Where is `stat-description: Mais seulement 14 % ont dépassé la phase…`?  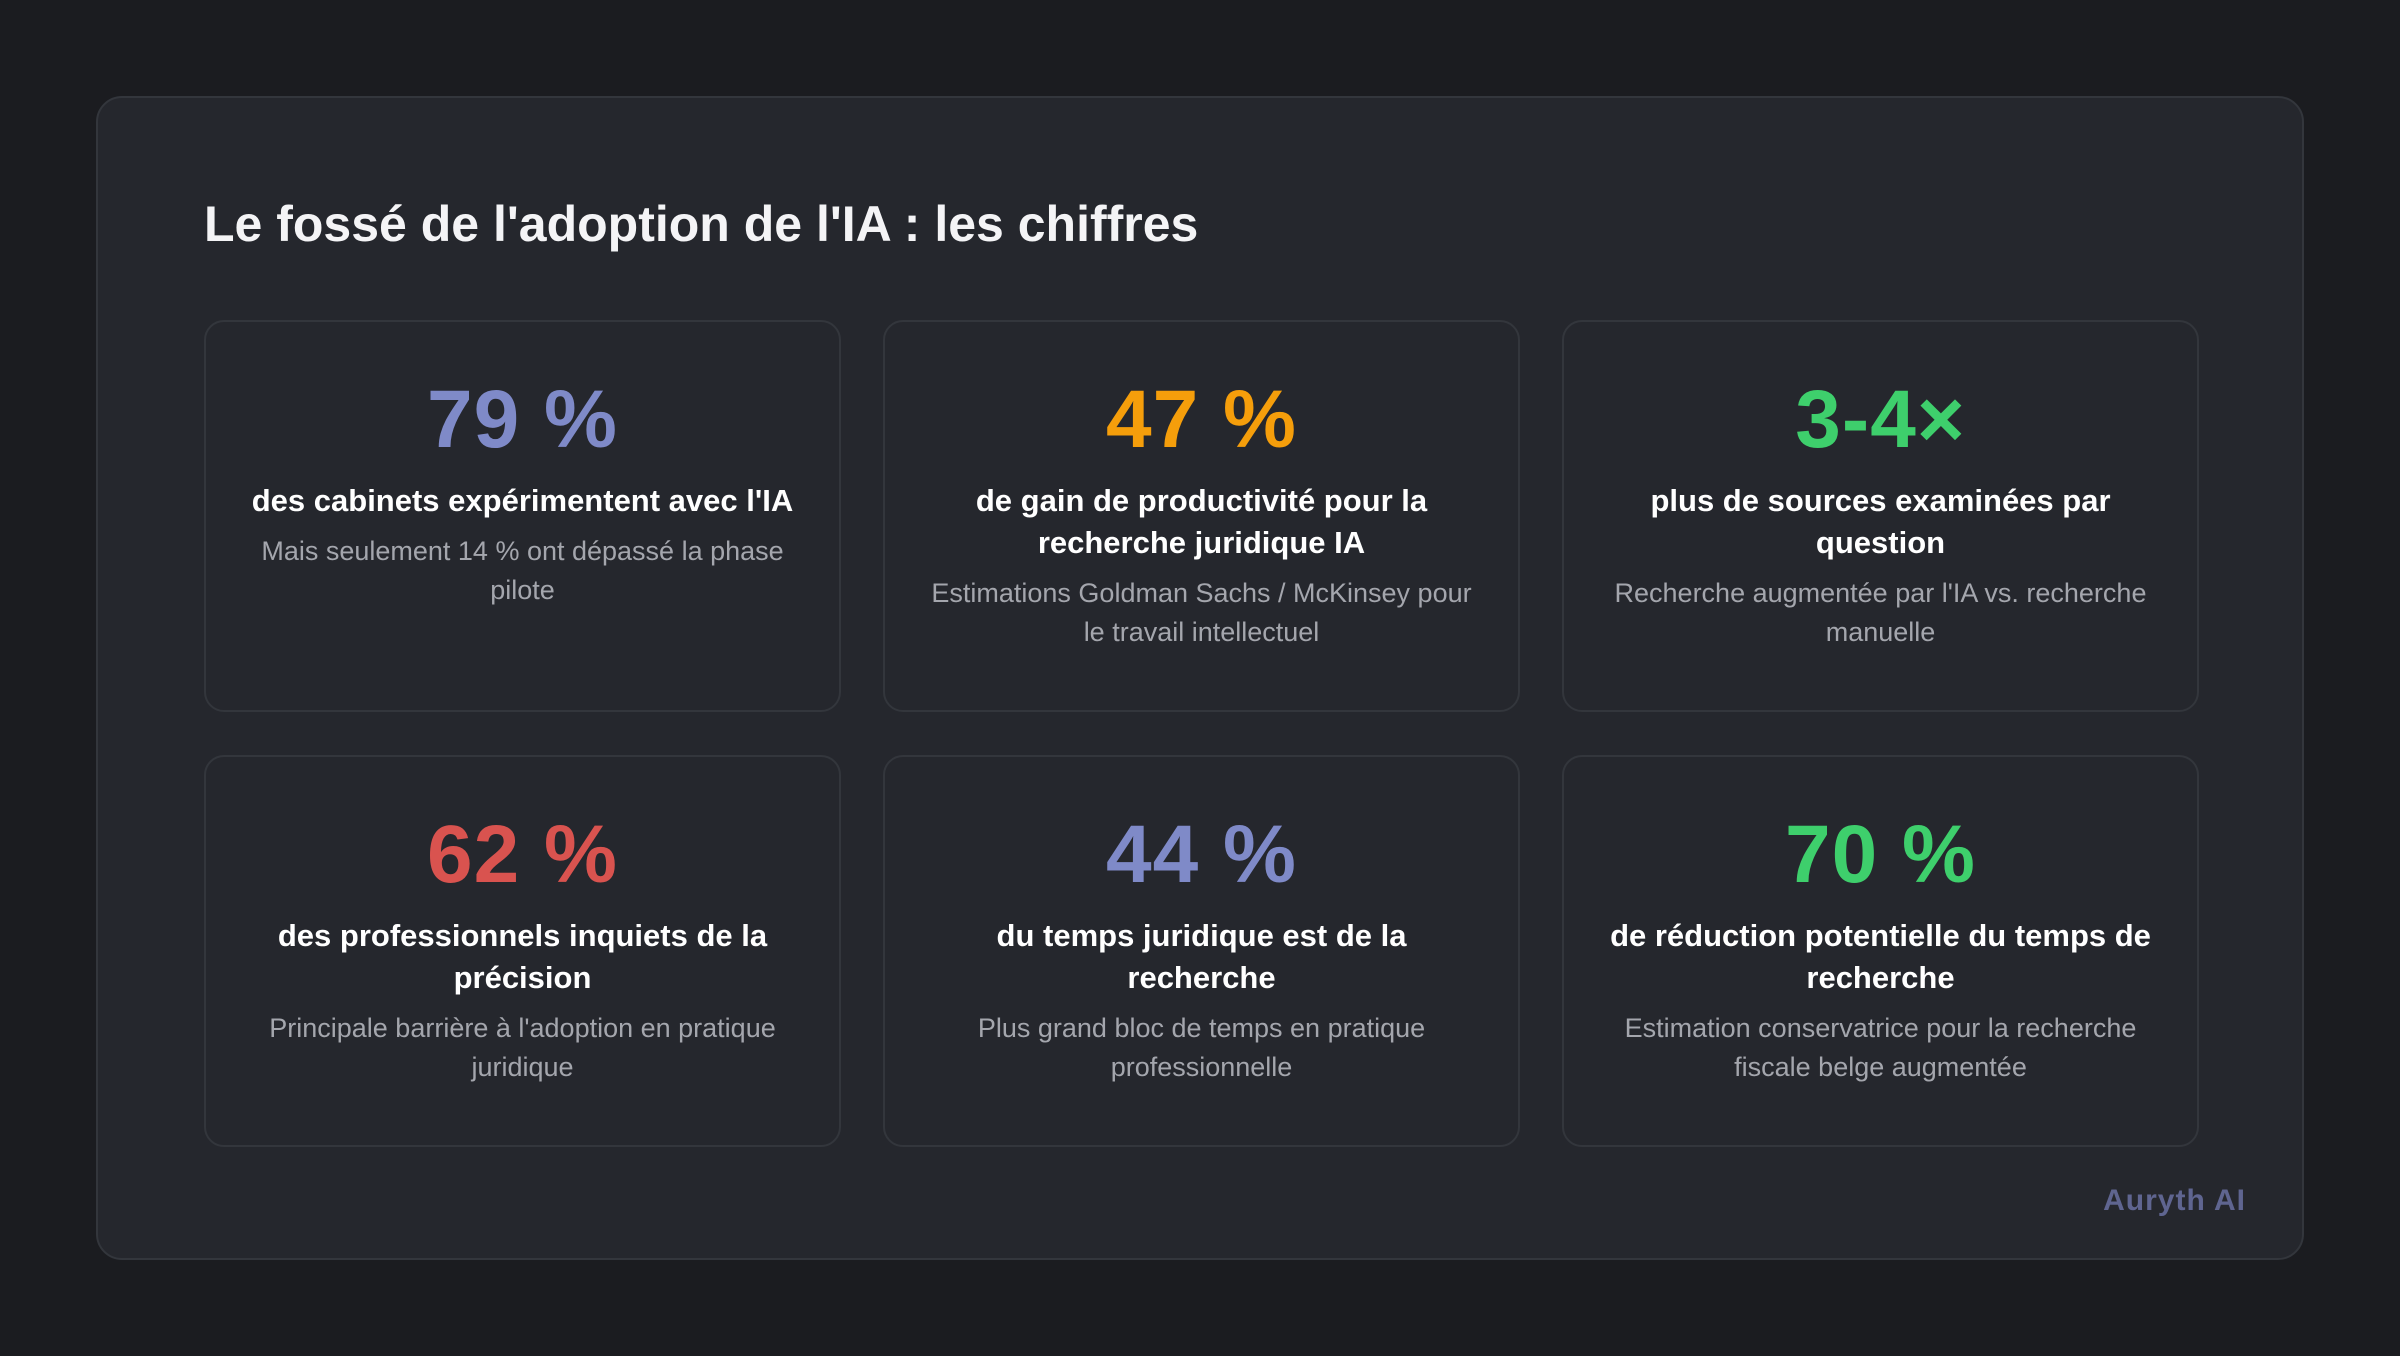 stat-description: Mais seulement 14 % ont dépassé la phase… is located at coordinates (522, 570).